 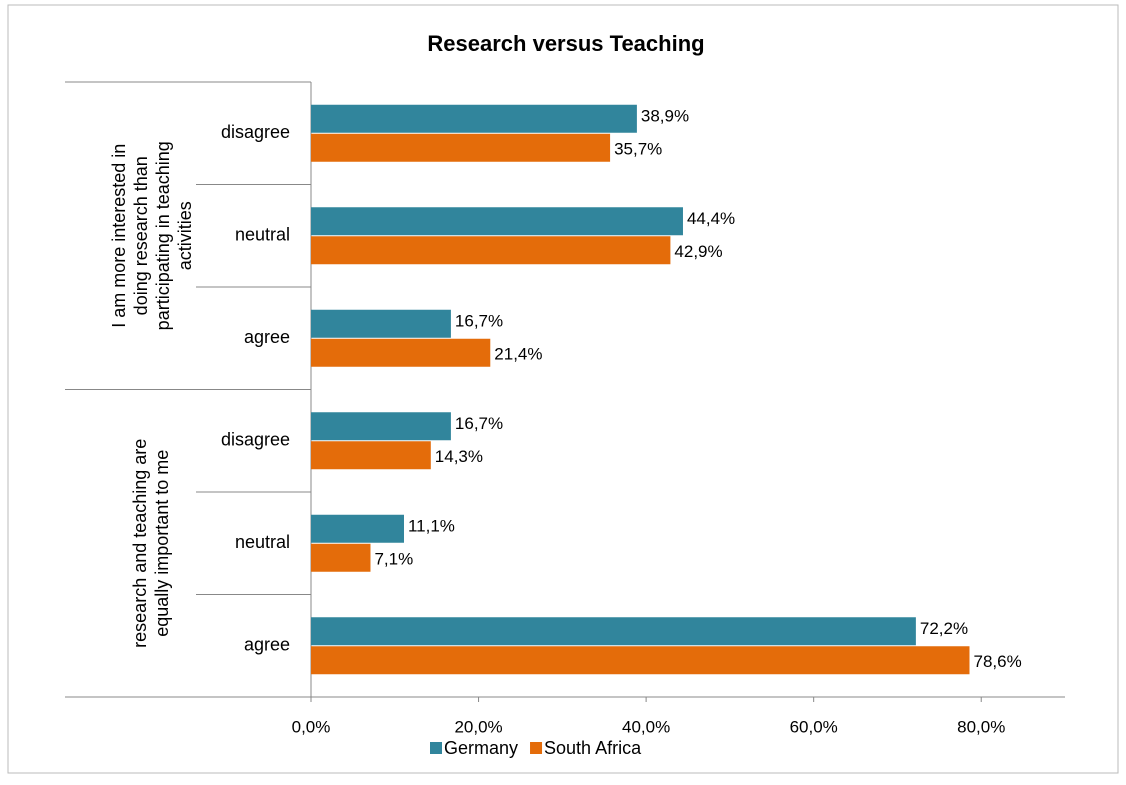 What do you see at coordinates (140, 543) in the screenshot?
I see `group-label: research and teaching are` at bounding box center [140, 543].